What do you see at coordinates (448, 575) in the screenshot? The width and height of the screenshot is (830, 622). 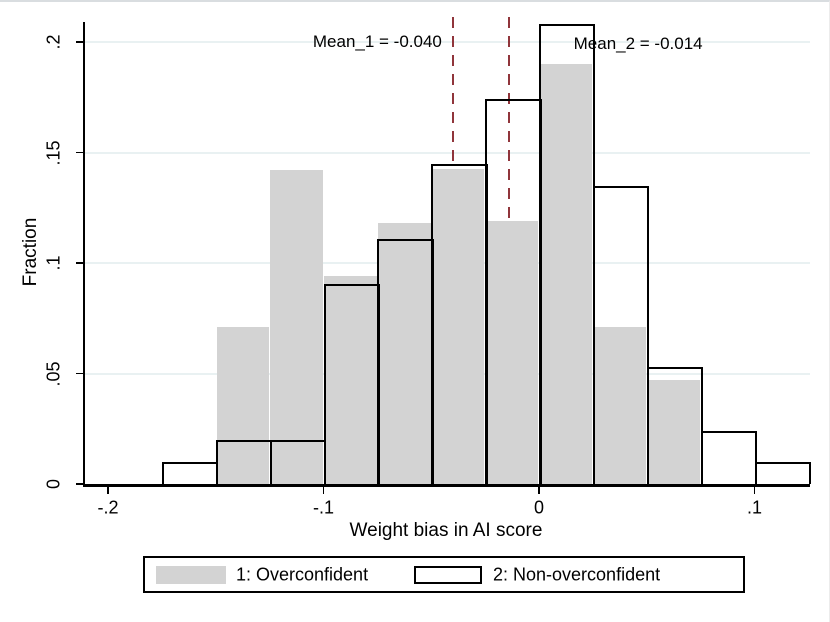 I see `legend-swatch-non-overconfident` at bounding box center [448, 575].